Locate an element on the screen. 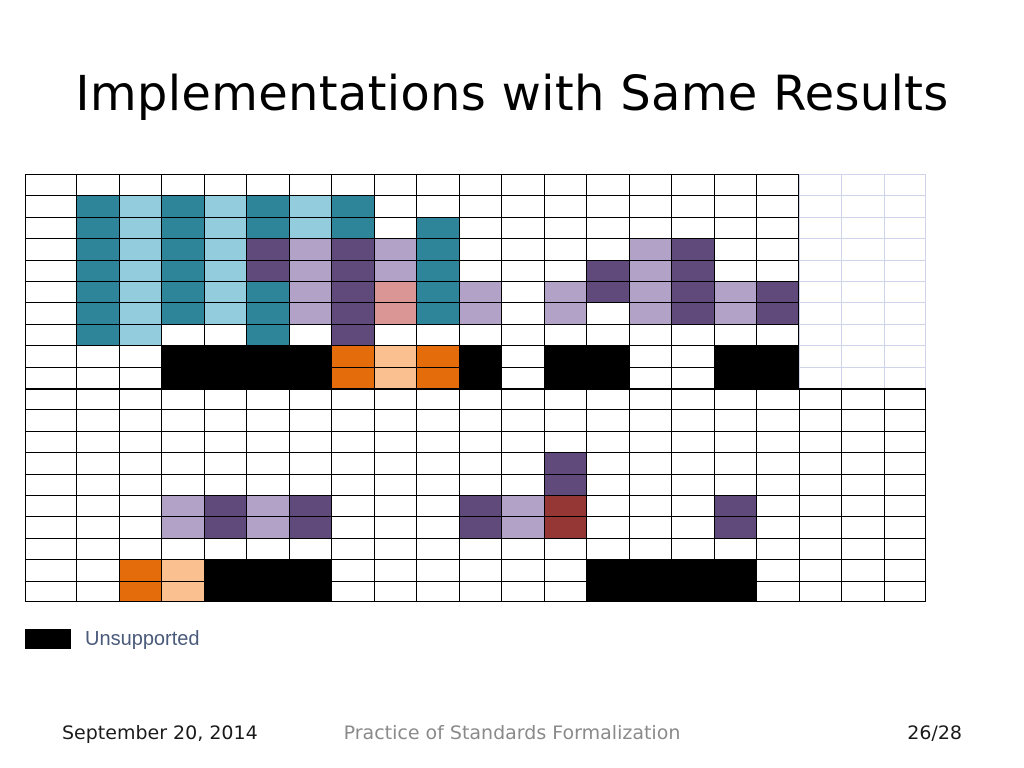 The width and height of the screenshot is (1024, 768). header-sqrt is located at coordinates (437, 185).